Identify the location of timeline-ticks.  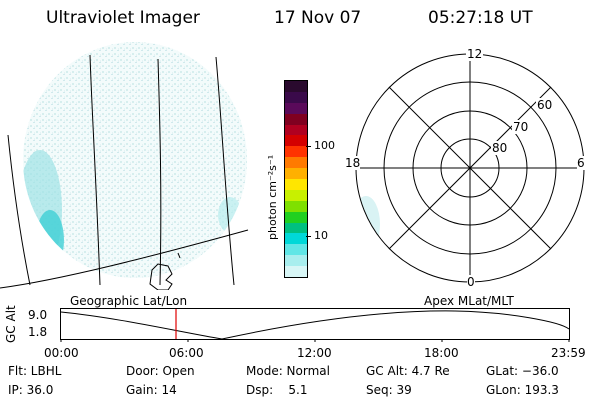
(315, 340).